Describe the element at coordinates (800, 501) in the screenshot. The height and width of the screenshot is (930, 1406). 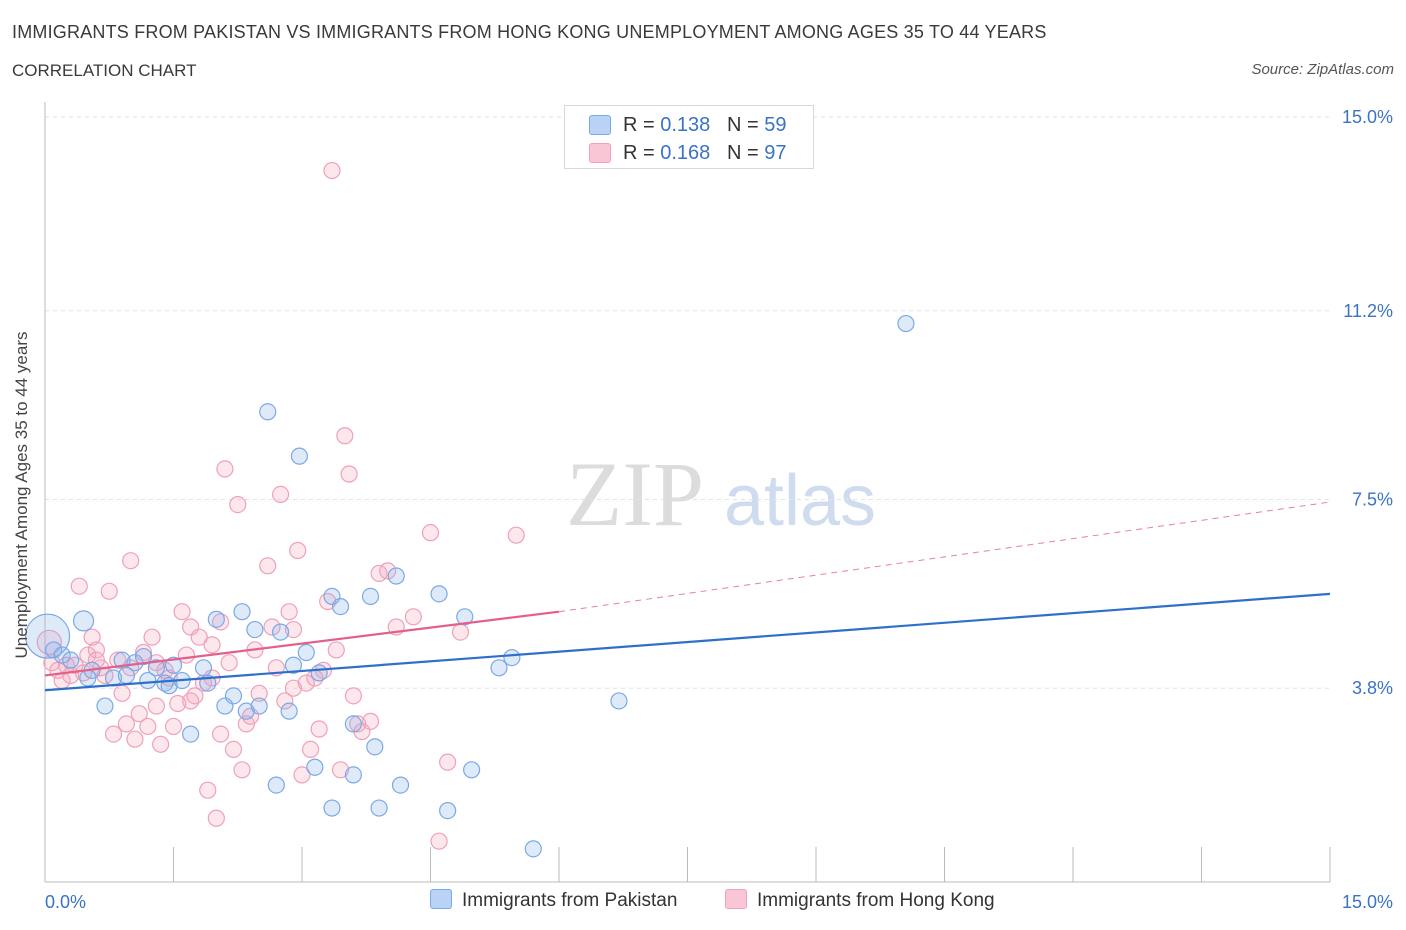
I see `watermark-atlas: atlas` at that location.